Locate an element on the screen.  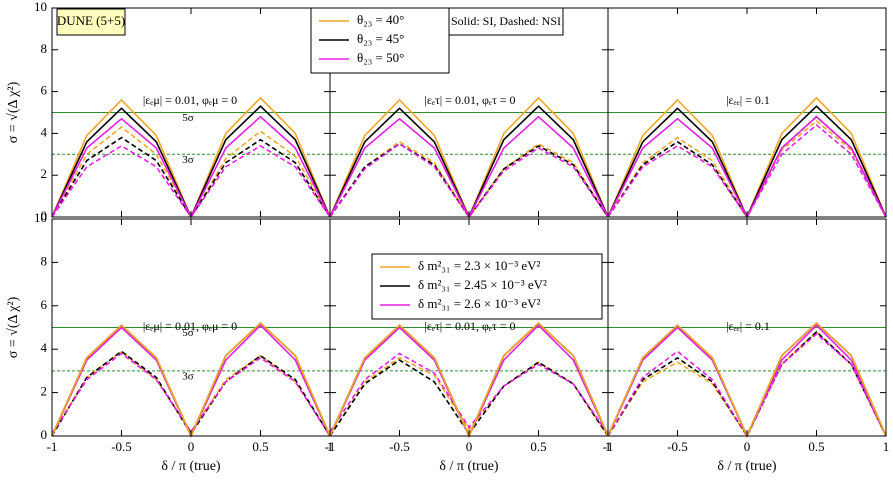
legend-note: Solid: SI, Dashed: NSI is located at coordinates (506, 21).